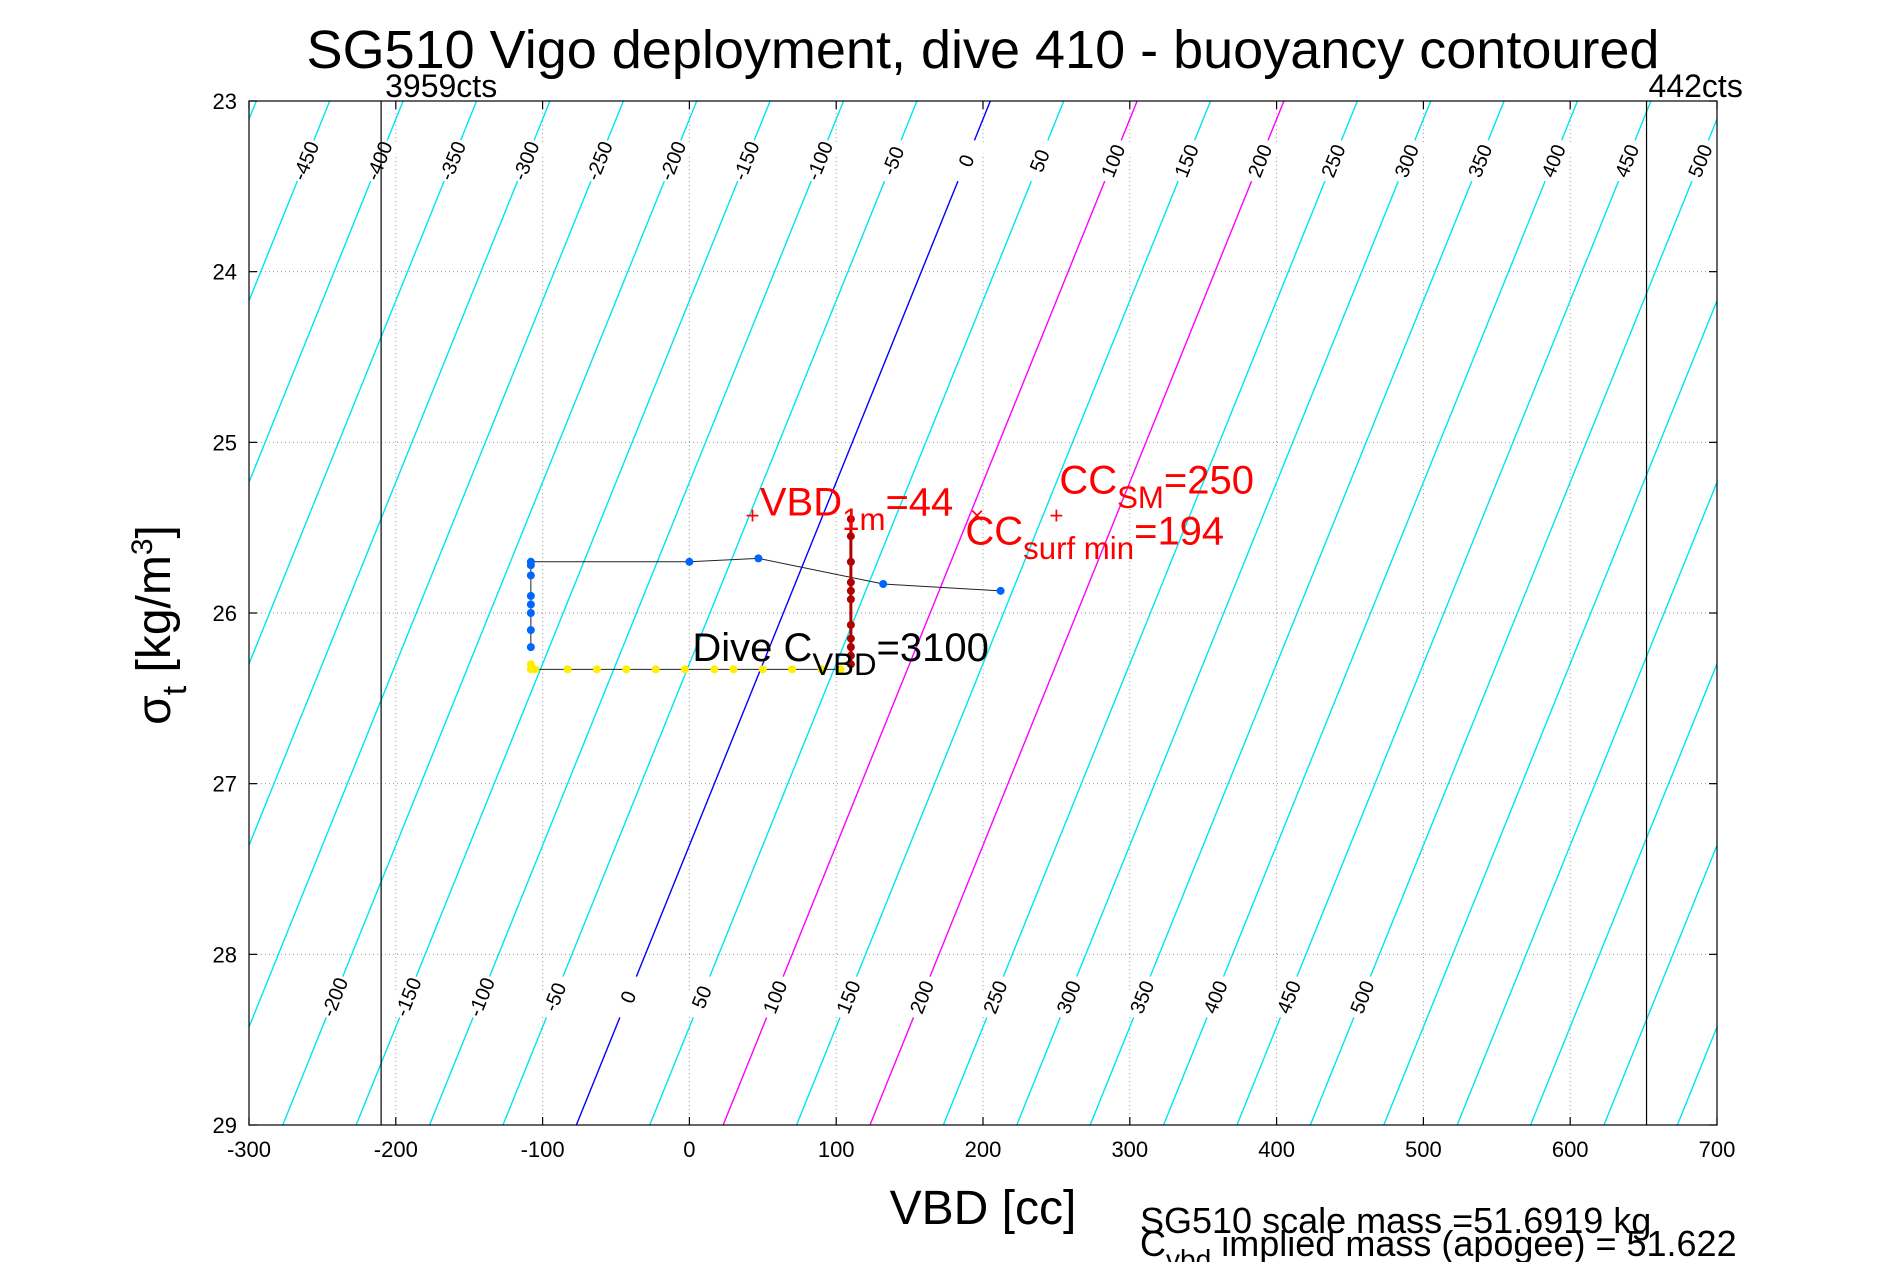 Image resolution: width=1891 pixels, height=1267 pixels. What do you see at coordinates (543, 1149) in the screenshot?
I see `x-tick-label: -100` at bounding box center [543, 1149].